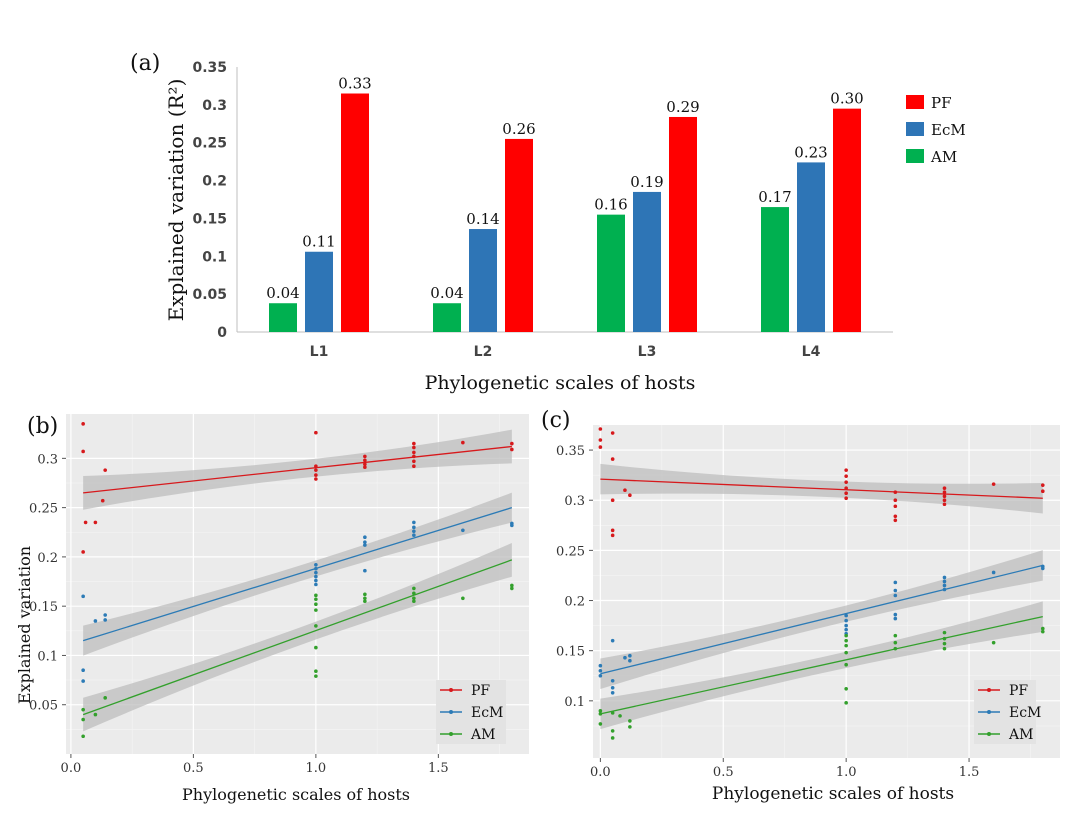 This screenshot has width=1080, height=823. Describe the element at coordinates (222, 333) in the screenshot. I see `panel-a-y-tick-label: 0` at that location.